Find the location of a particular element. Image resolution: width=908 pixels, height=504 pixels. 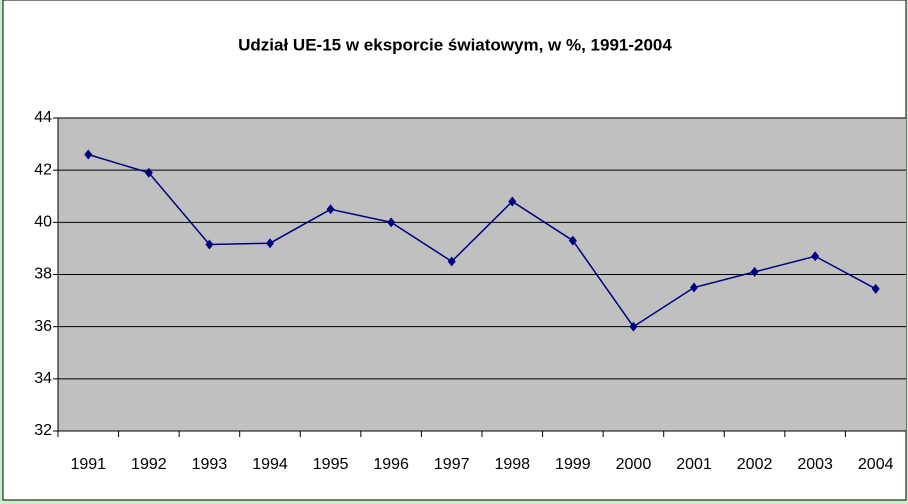

x-tick-label: 2001 is located at coordinates (694, 464).